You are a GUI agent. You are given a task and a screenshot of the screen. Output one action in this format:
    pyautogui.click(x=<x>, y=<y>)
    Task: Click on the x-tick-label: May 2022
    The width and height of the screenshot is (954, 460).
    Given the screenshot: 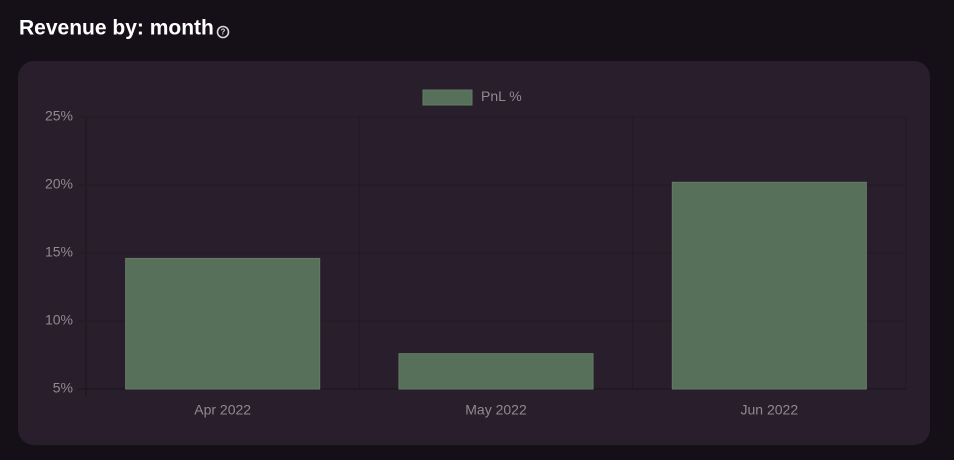 What is the action you would take?
    pyautogui.click(x=496, y=410)
    